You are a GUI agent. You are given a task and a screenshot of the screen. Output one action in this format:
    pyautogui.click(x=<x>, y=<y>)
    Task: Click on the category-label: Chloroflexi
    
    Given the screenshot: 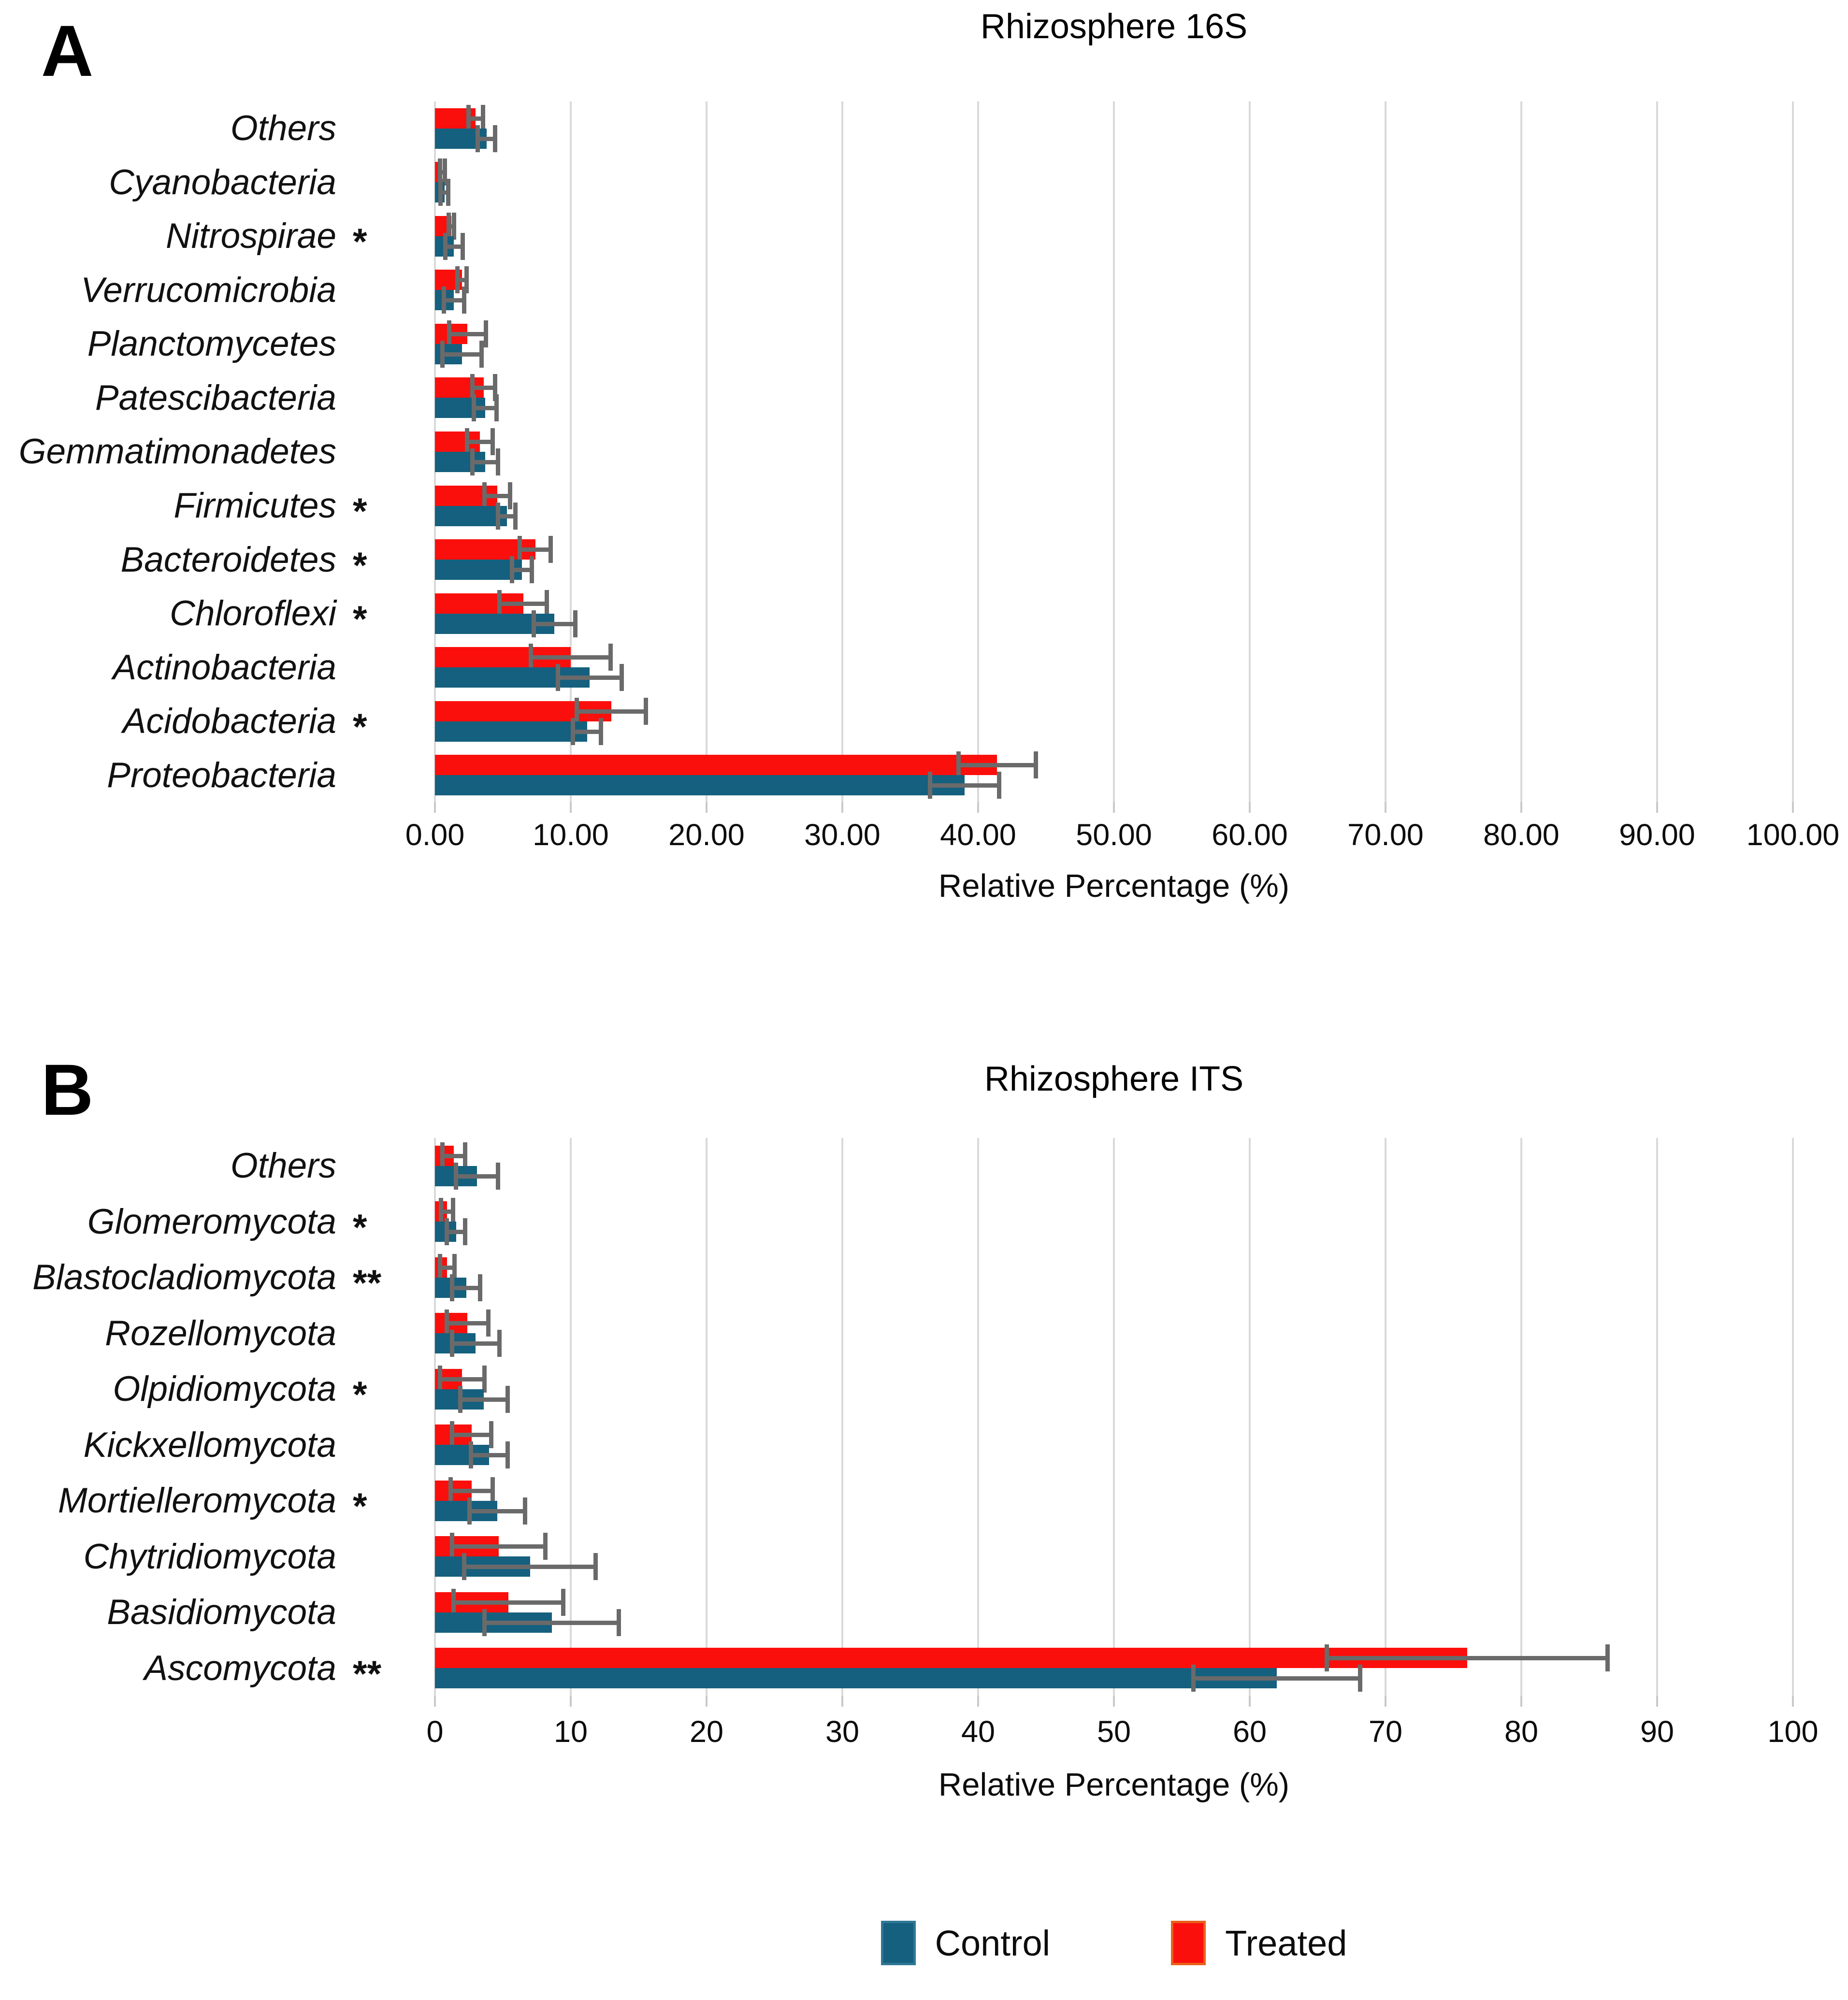 What is the action you would take?
    pyautogui.click(x=253, y=613)
    